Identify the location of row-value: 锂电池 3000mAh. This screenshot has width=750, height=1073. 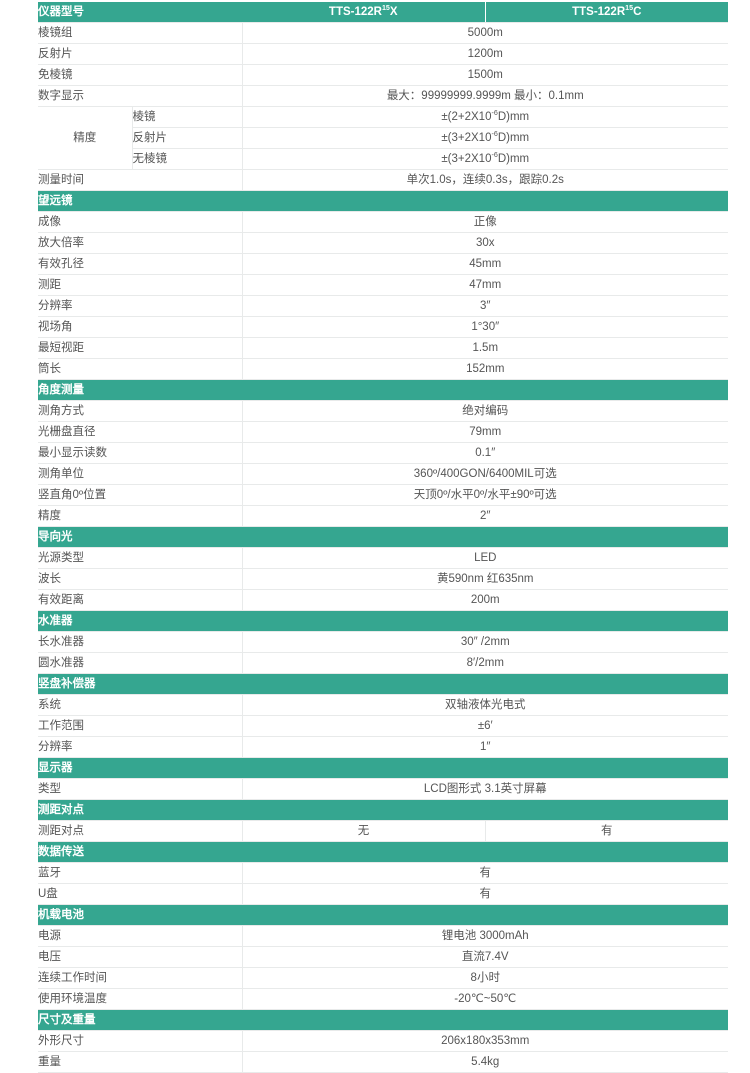
(484, 936).